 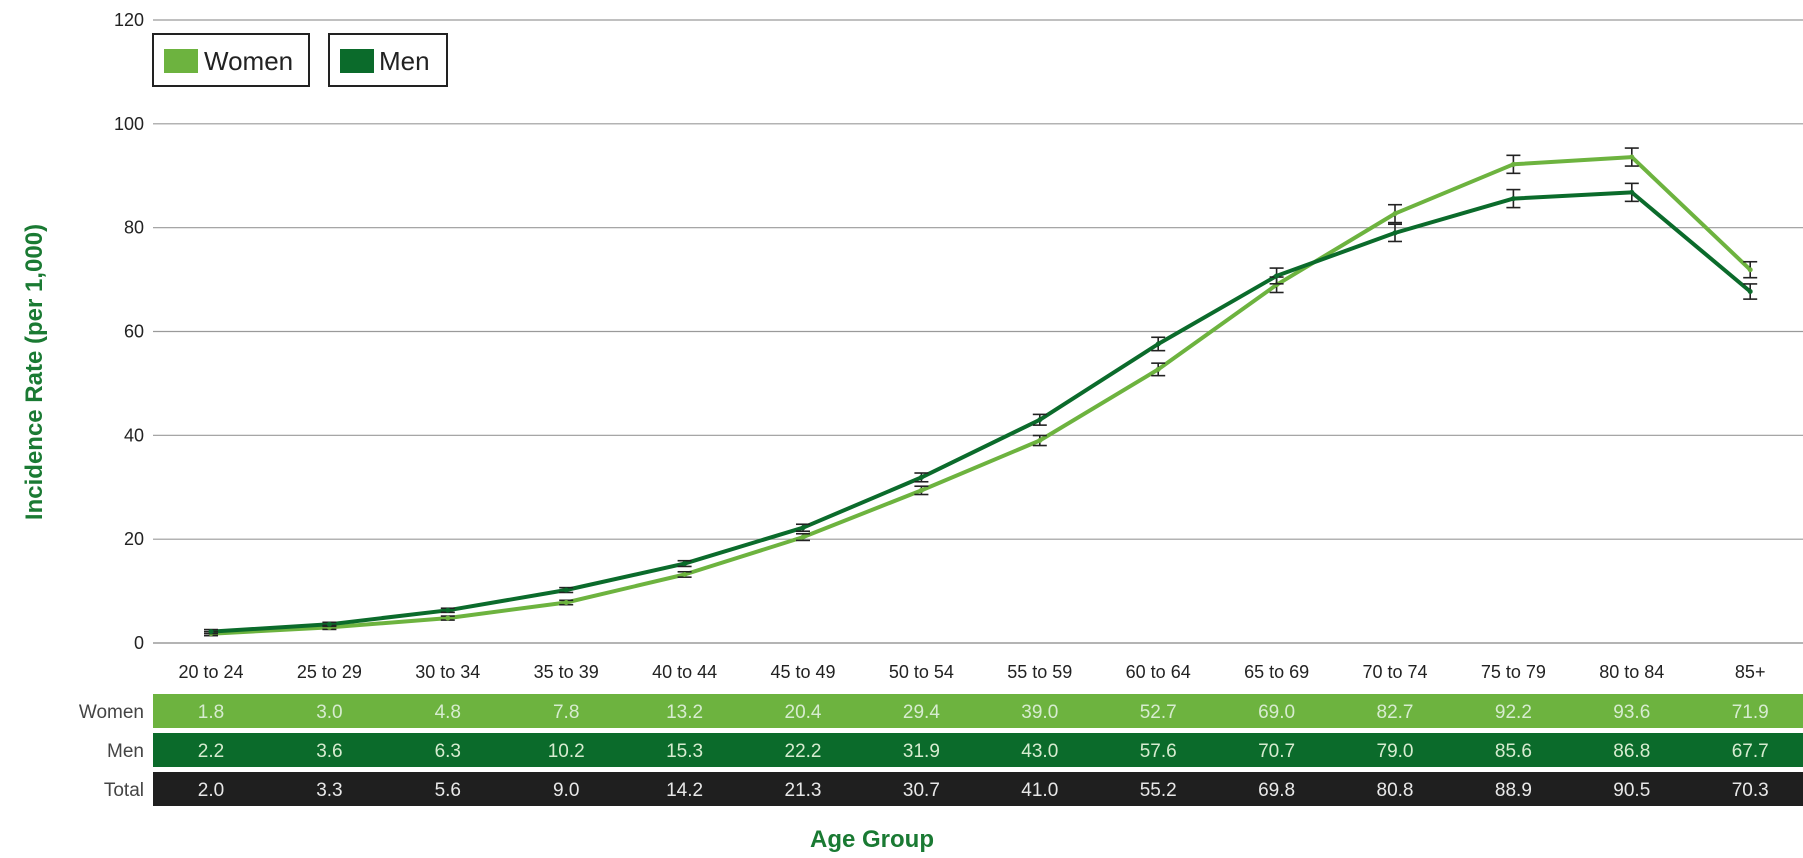 I want to click on table-cell: 69.8, so click(x=1276, y=790).